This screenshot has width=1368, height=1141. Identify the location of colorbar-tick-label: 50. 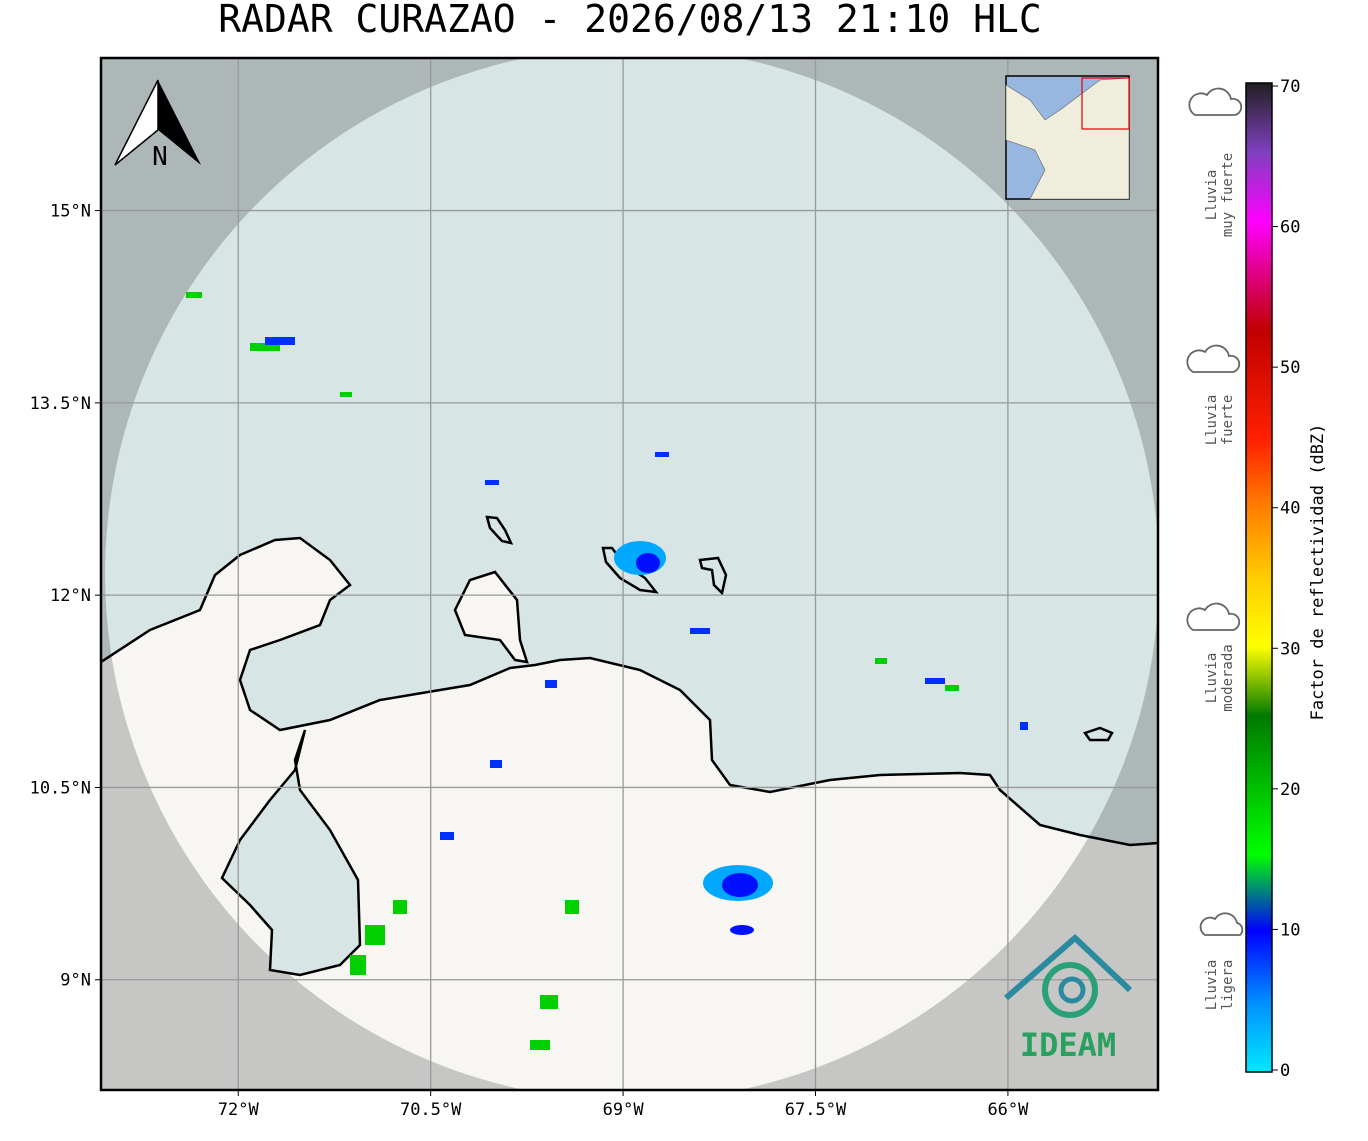
(1290, 368).